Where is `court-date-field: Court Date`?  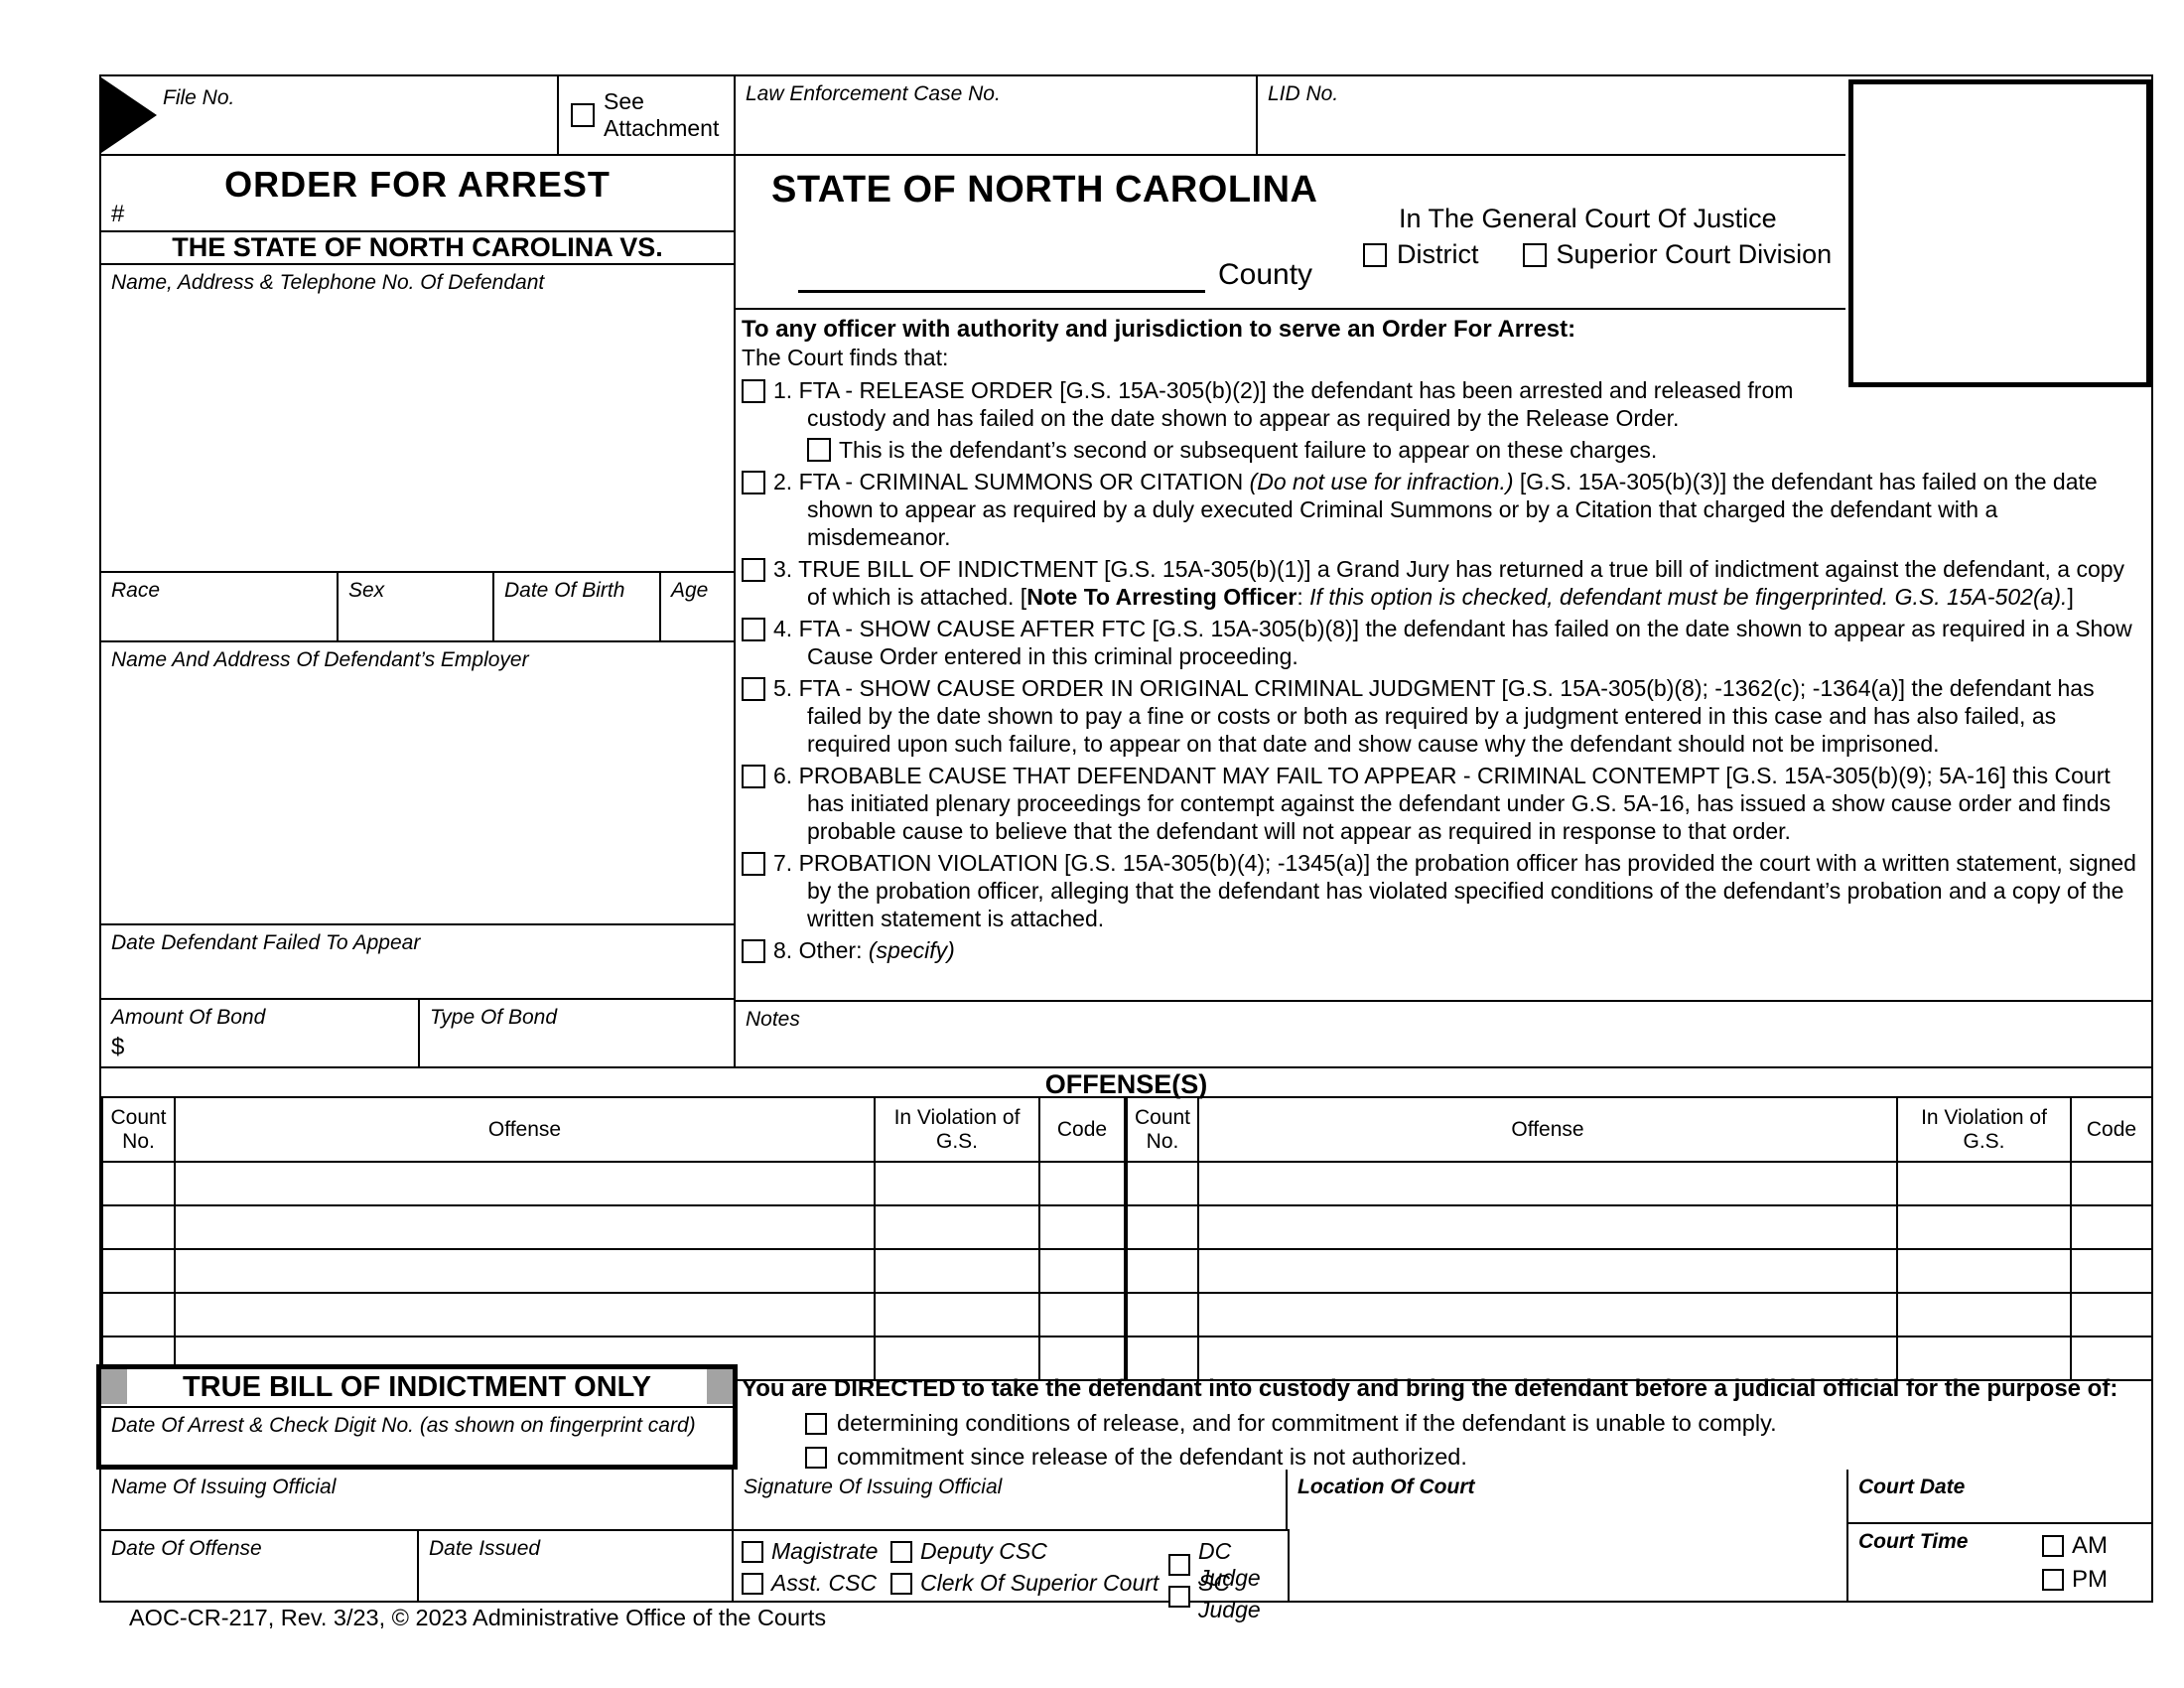 court-date-field: Court Date is located at coordinates (1999, 1497).